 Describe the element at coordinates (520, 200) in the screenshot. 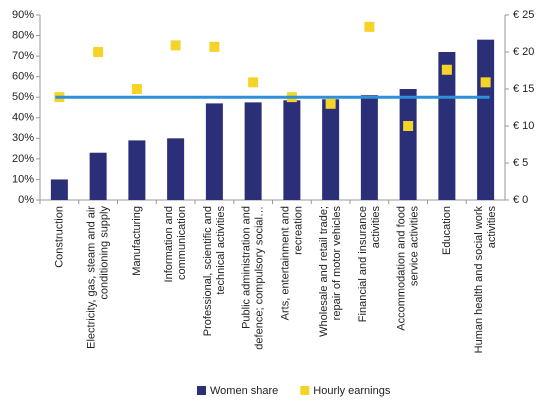

I see `y2-tick-label: € 0` at that location.